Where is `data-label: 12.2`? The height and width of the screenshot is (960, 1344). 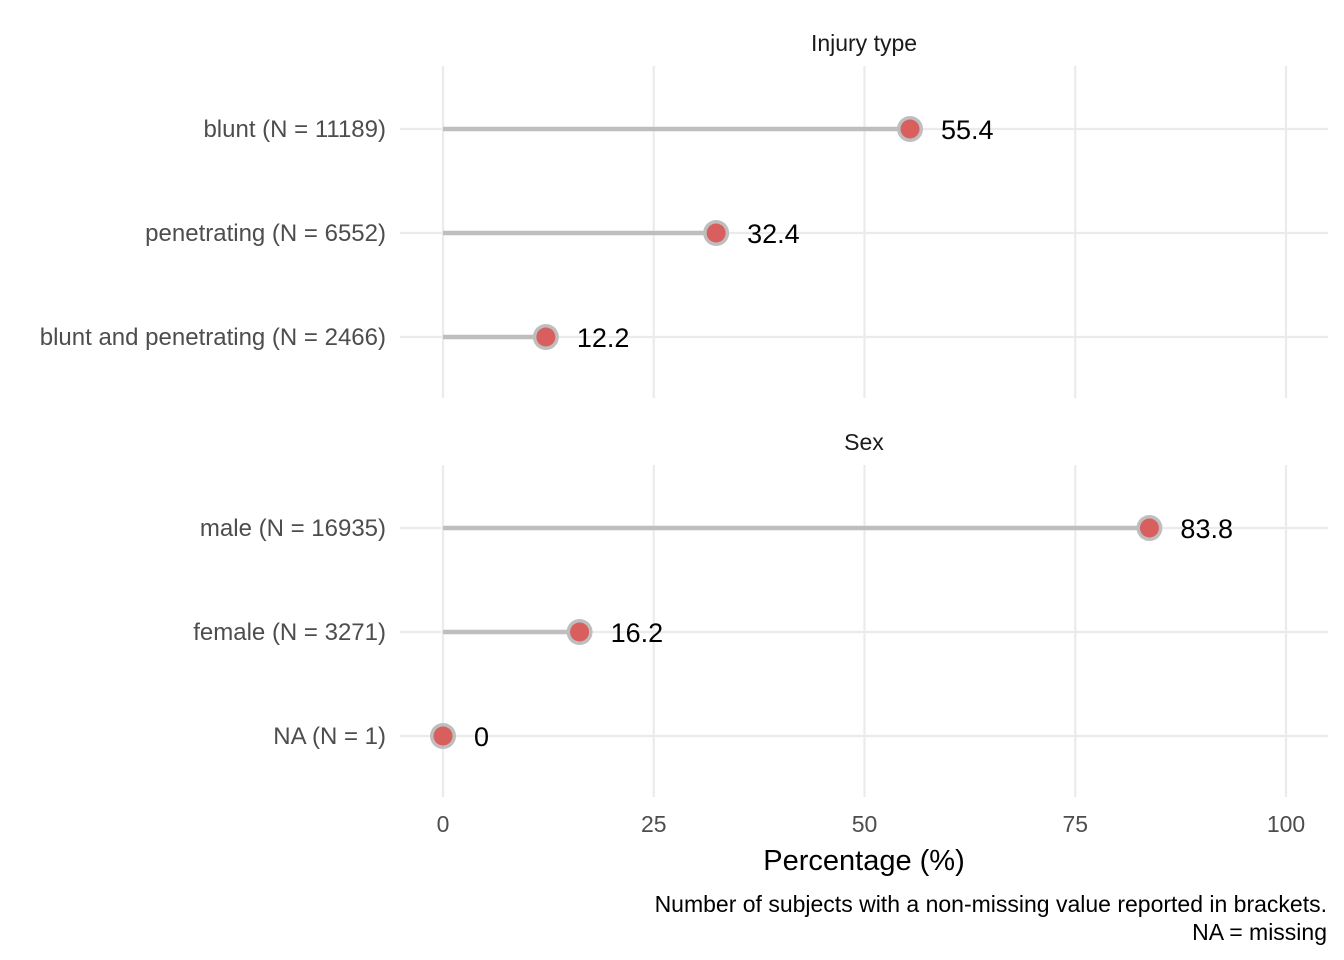
data-label: 12.2 is located at coordinates (603, 338).